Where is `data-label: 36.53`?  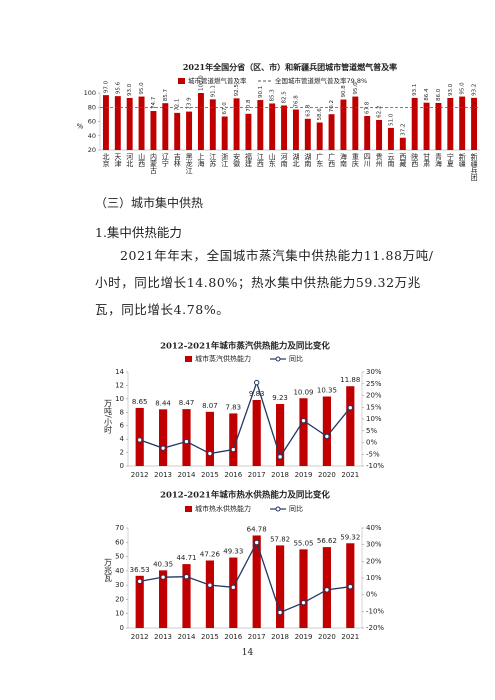 data-label: 36.53 is located at coordinates (140, 570).